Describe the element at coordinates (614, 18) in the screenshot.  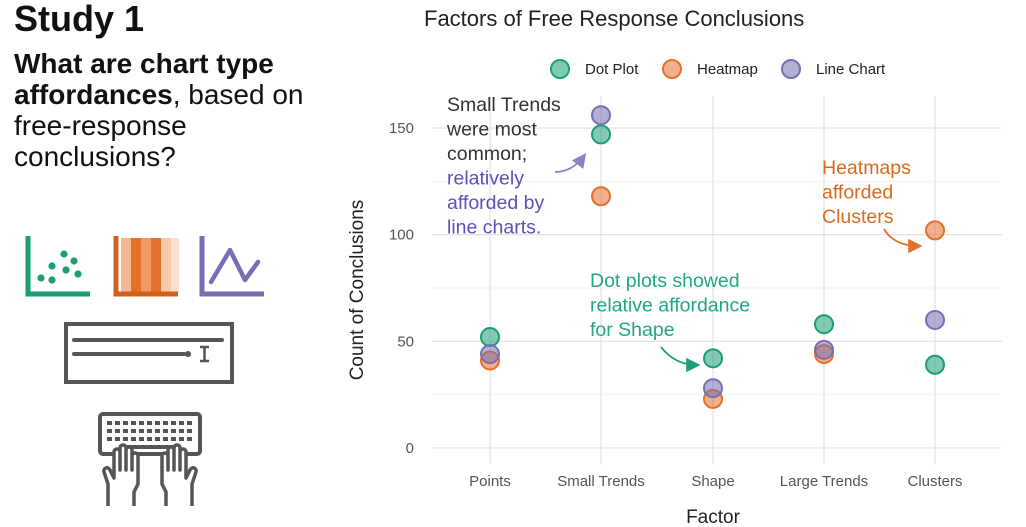
I see `chart-title: Factors of Free Response Conclusions` at that location.